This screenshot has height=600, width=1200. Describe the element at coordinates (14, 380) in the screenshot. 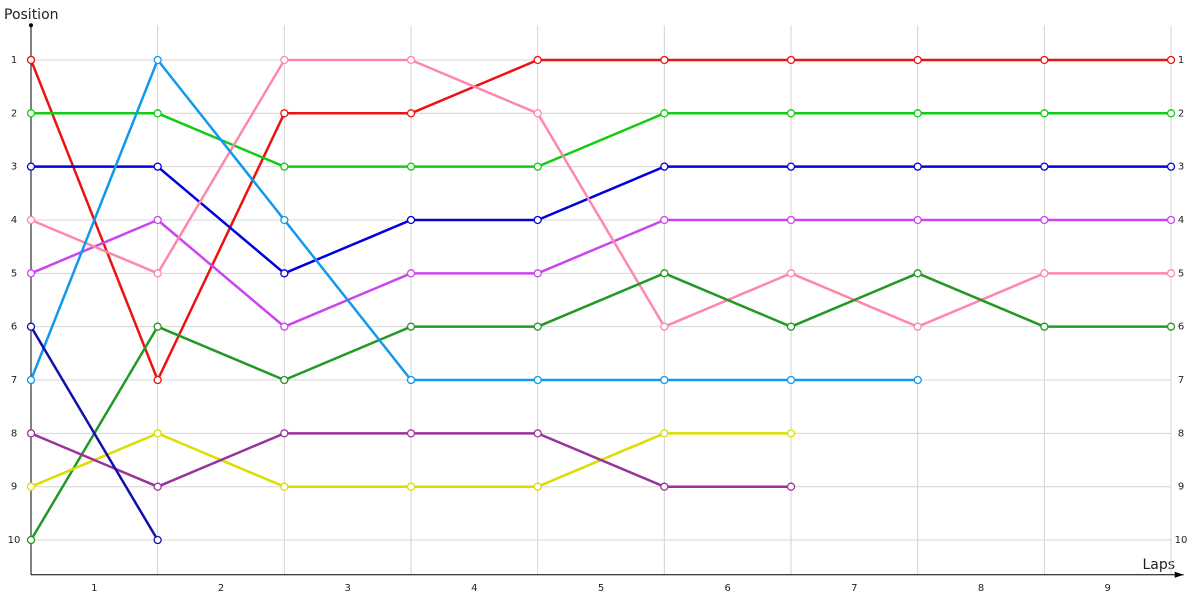

I see `y-tick-label: 7` at that location.